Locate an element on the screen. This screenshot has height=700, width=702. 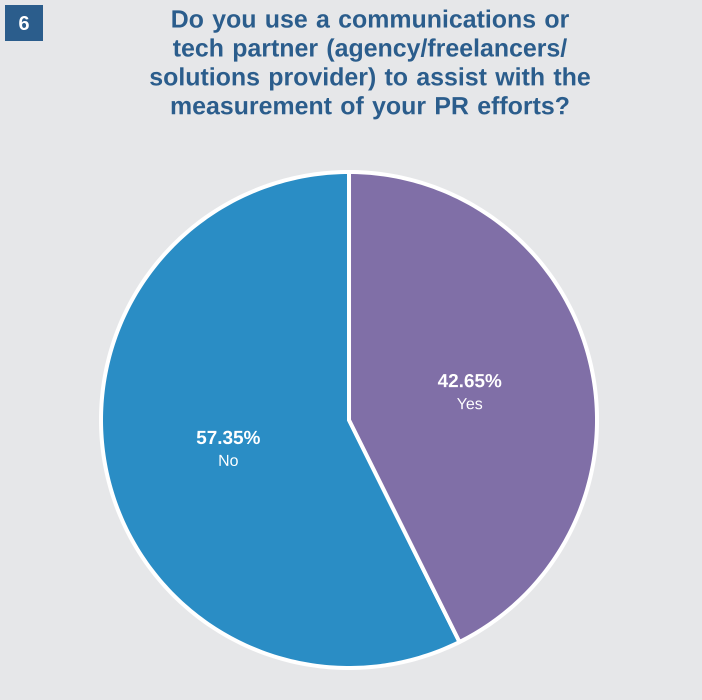
chart-title: Do you use a communications or tech partner (agency/freelancers/ solutions provider) to assist with the measurement of your PR efforts? is located at coordinates (370, 65).